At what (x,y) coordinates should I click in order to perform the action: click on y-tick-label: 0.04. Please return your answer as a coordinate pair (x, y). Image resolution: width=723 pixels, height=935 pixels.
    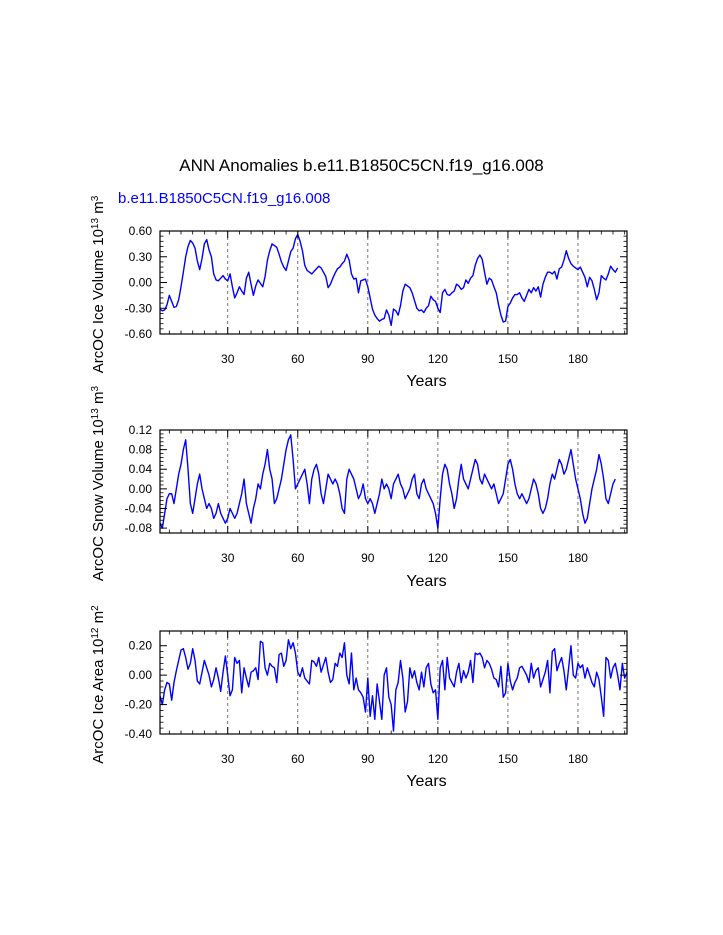
    Looking at the image, I should click on (141, 469).